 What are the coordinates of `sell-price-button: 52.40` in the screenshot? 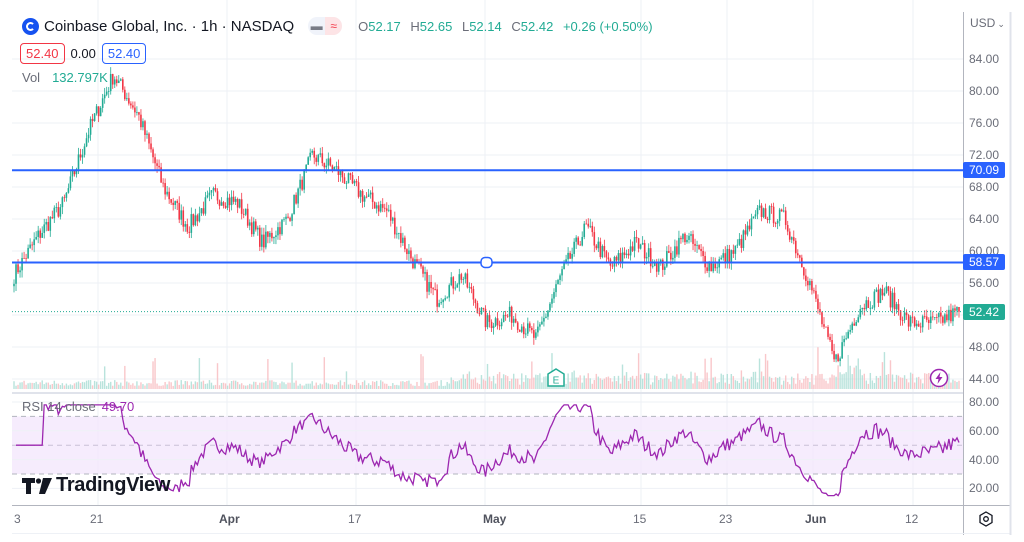 It's located at (42, 53).